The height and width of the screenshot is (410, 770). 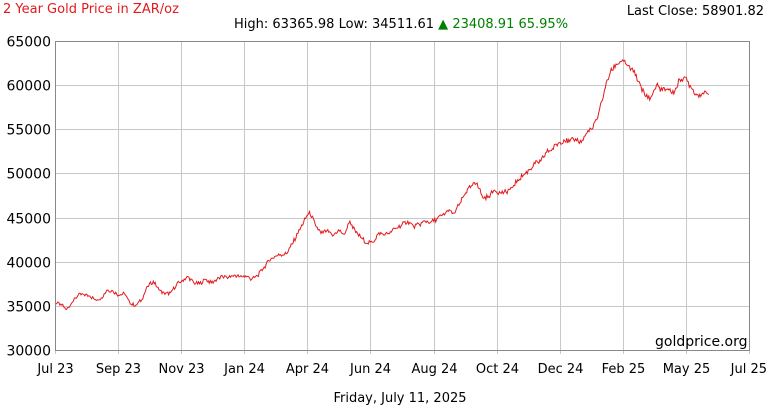 I want to click on y-tick-label: 60000, so click(x=28, y=87).